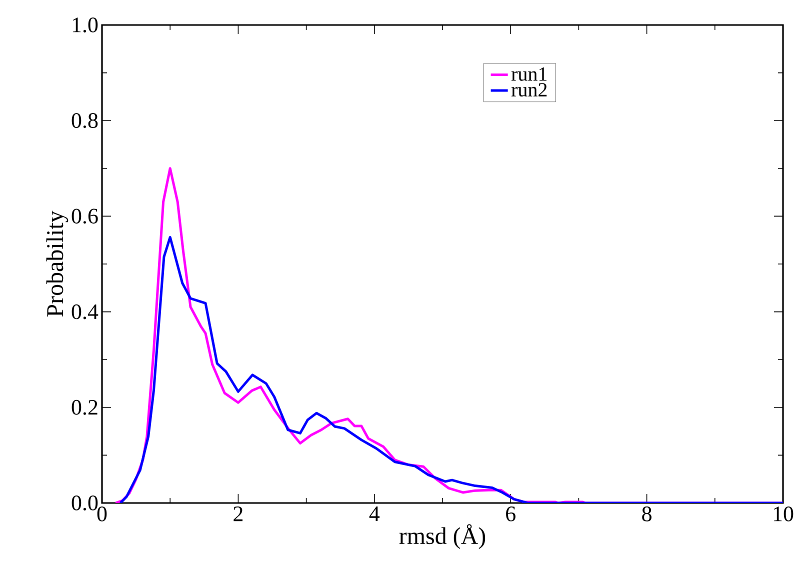 This screenshot has width=807, height=583. I want to click on x-tick-label: 8, so click(647, 514).